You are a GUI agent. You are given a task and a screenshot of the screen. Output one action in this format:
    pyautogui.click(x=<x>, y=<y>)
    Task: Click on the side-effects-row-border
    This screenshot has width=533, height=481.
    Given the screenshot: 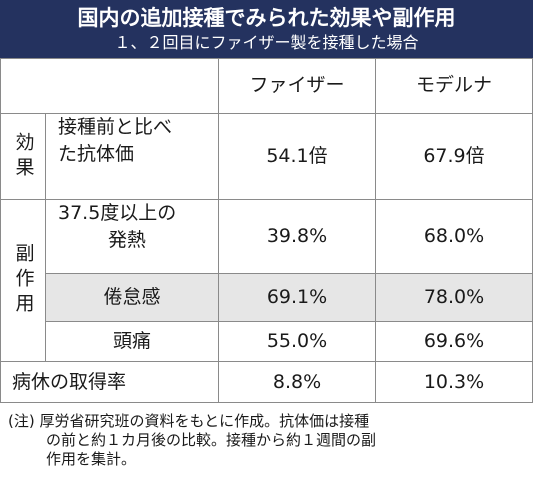 What is the action you would take?
    pyautogui.click(x=266, y=361)
    